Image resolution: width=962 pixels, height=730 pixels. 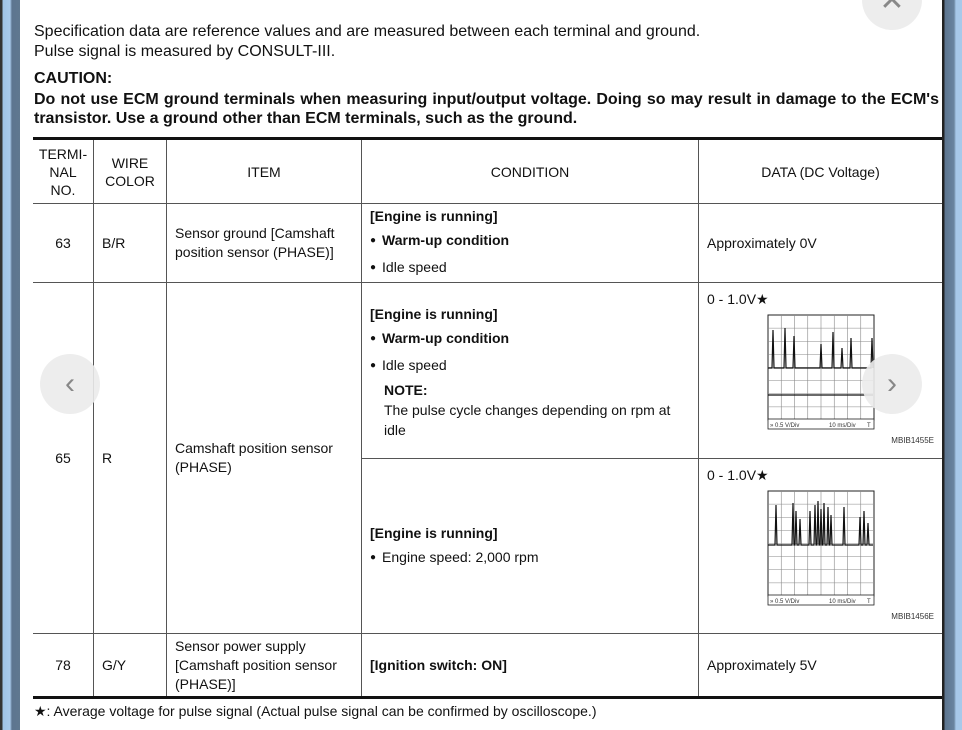 I want to click on wire-cell: G/Y, so click(x=130, y=665).